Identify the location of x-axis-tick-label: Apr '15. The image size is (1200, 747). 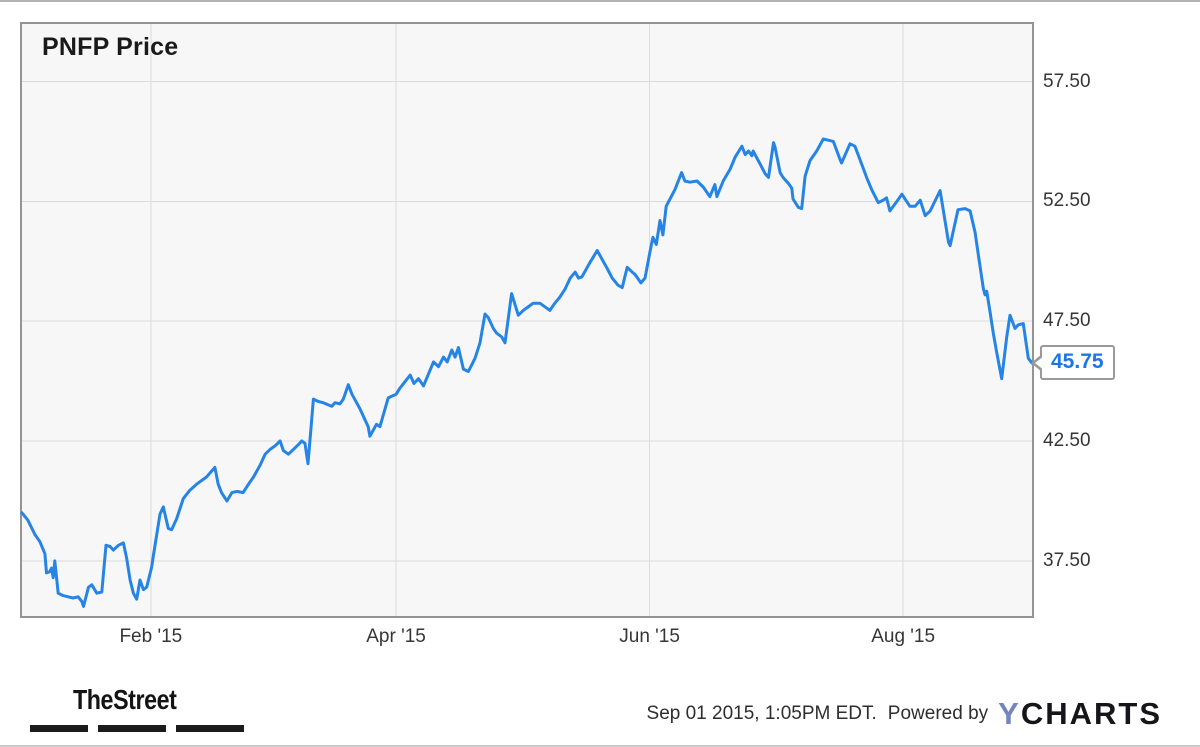
(396, 636).